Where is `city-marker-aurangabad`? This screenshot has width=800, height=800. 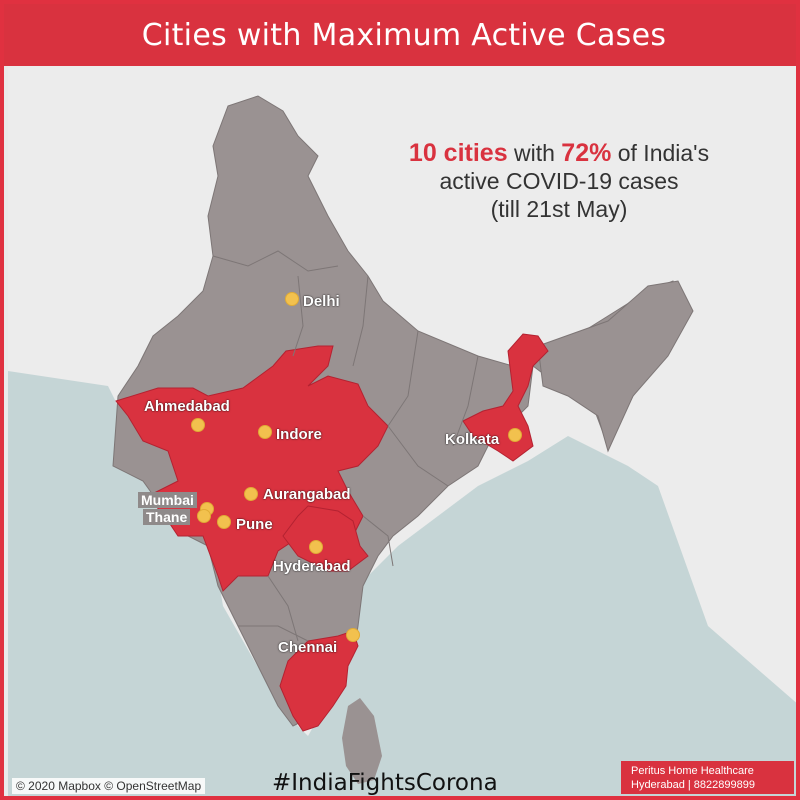
city-marker-aurangabad is located at coordinates (251, 494).